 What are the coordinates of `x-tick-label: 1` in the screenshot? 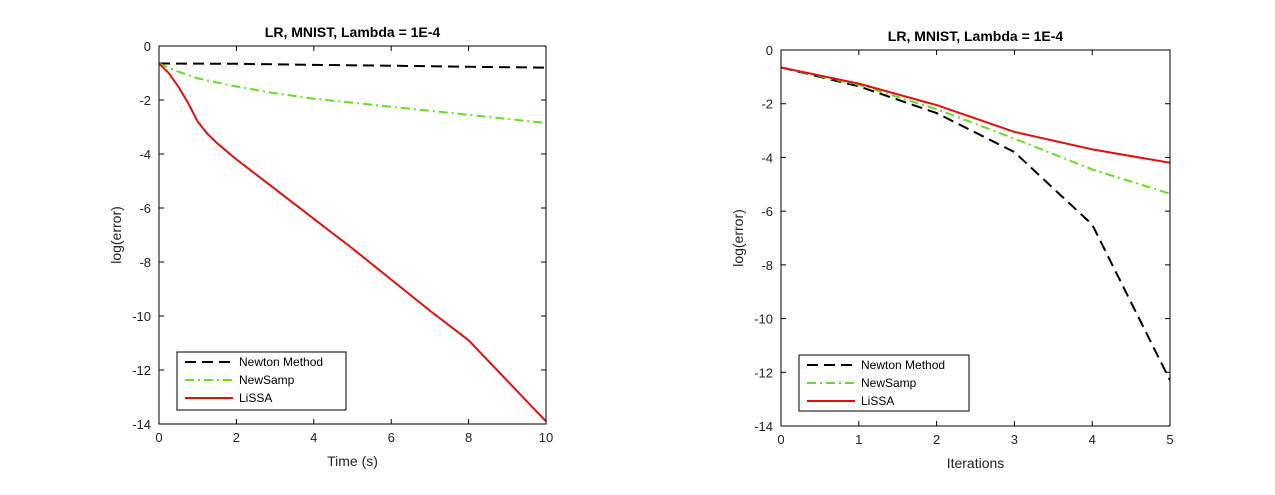 It's located at (858, 439).